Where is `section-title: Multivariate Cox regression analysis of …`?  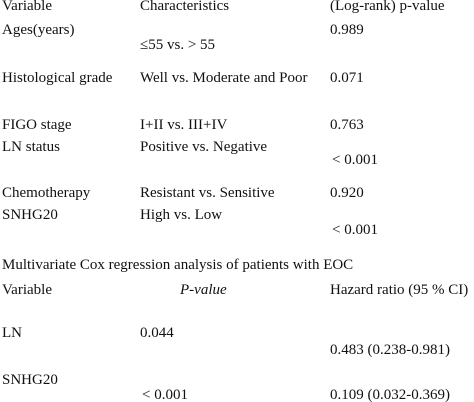
section-title: Multivariate Cox regression analysis of … is located at coordinates (178, 265).